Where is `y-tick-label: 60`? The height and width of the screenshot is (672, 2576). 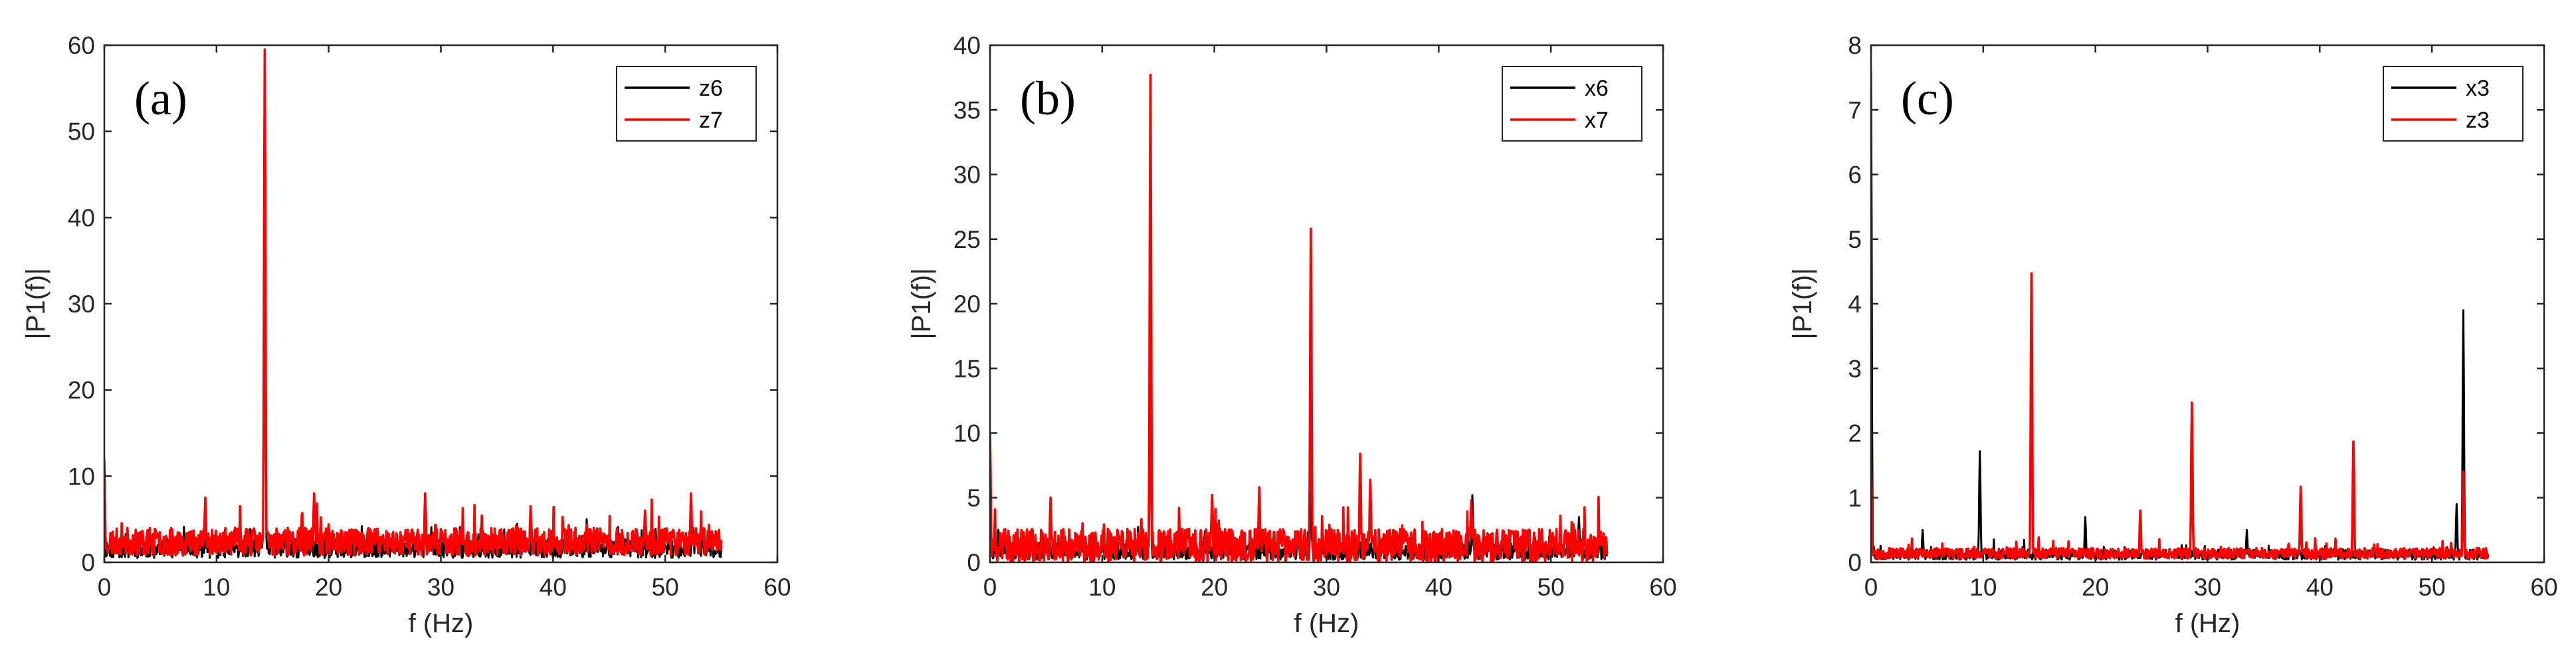 y-tick-label: 60 is located at coordinates (82, 45).